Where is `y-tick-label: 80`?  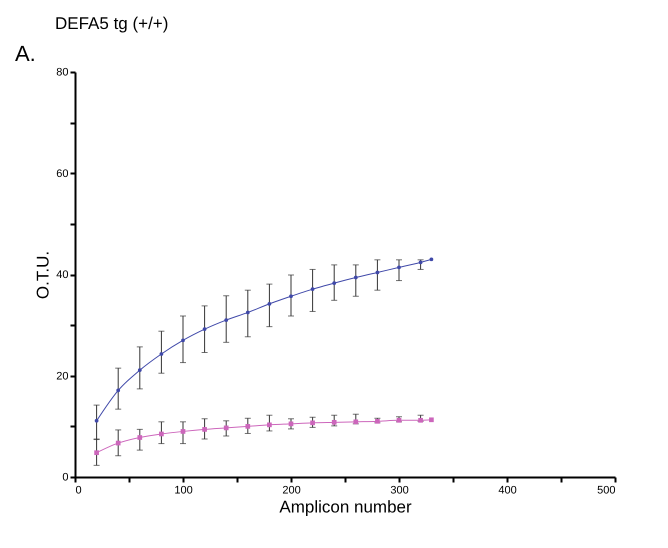
y-tick-label: 80 is located at coordinates (62, 72).